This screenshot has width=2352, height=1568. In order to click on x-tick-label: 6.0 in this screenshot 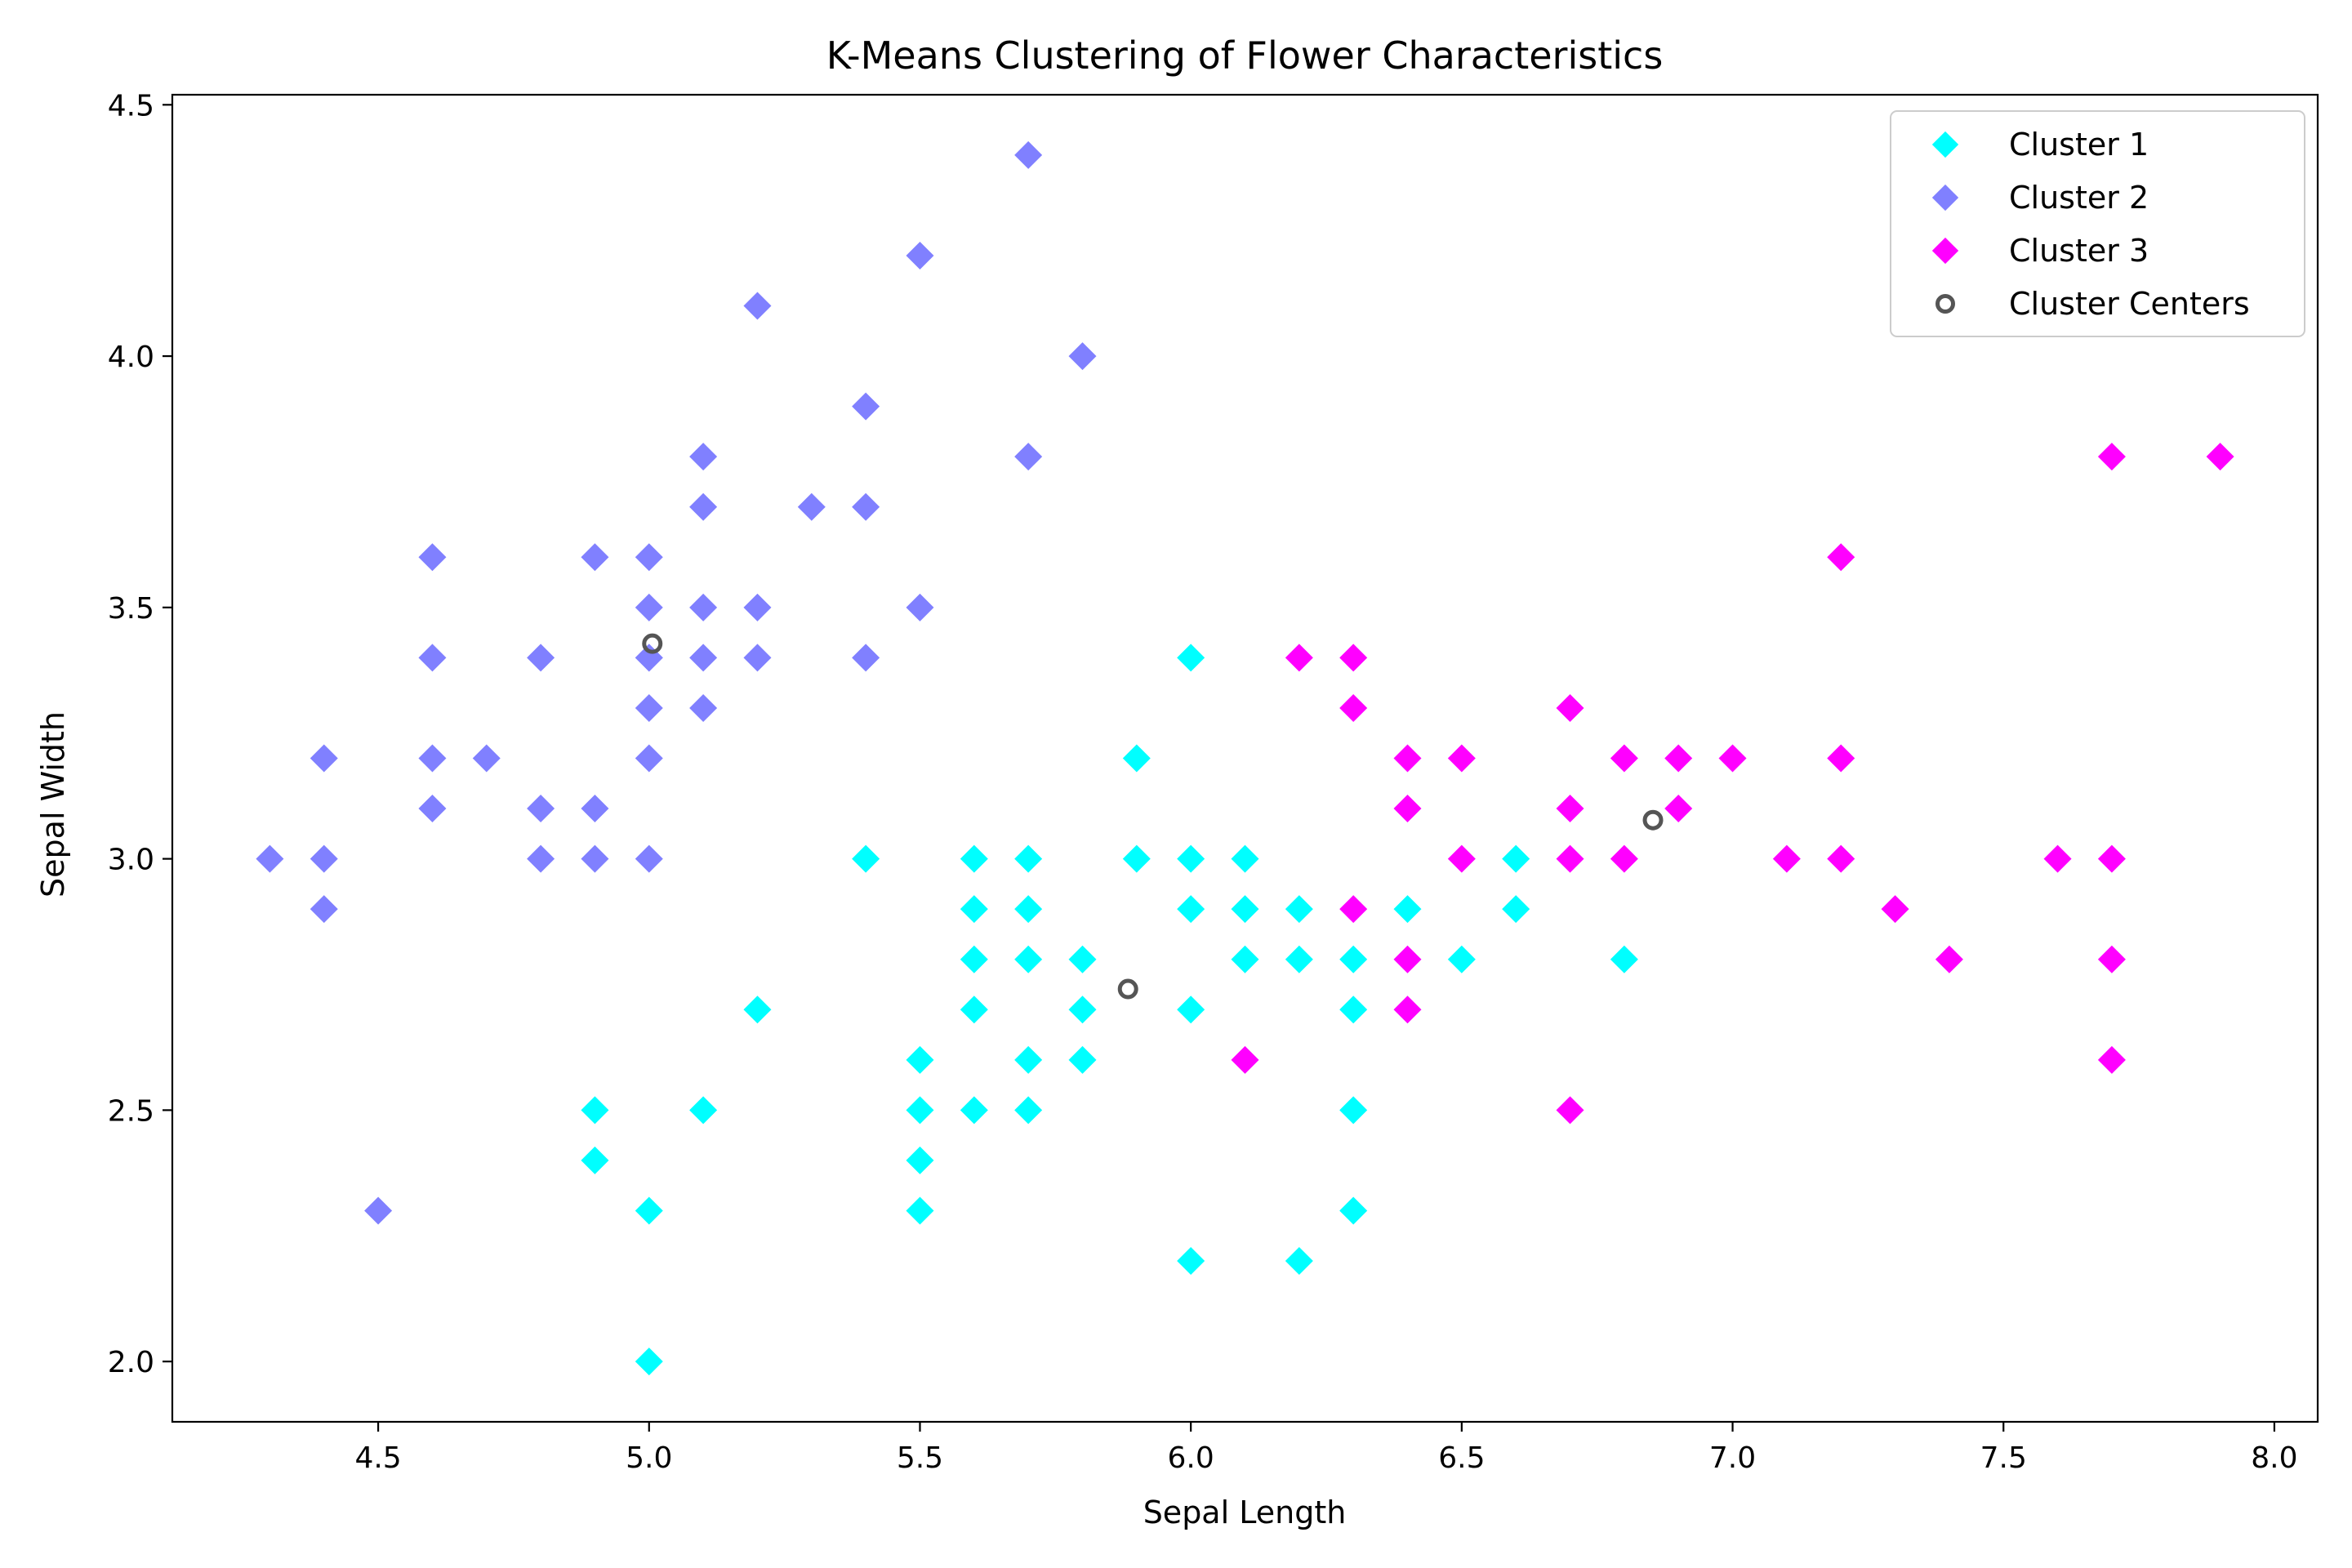, I will do `click(1191, 1458)`.